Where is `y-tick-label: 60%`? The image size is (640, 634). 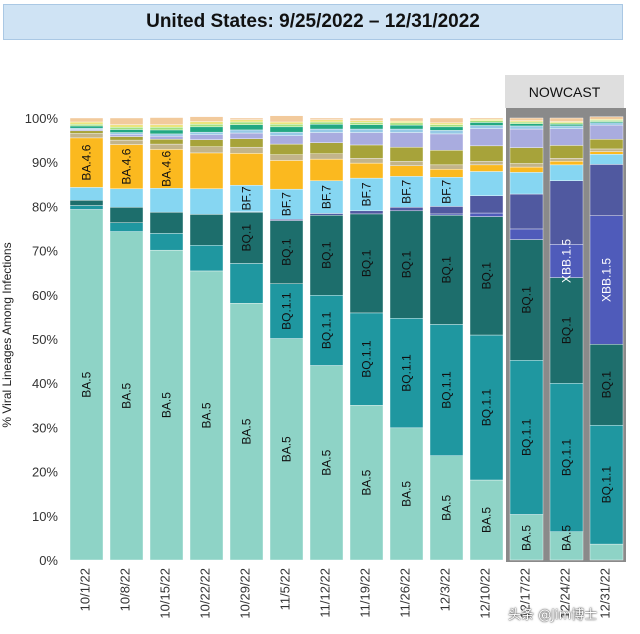 y-tick-label: 60% is located at coordinates (45, 295).